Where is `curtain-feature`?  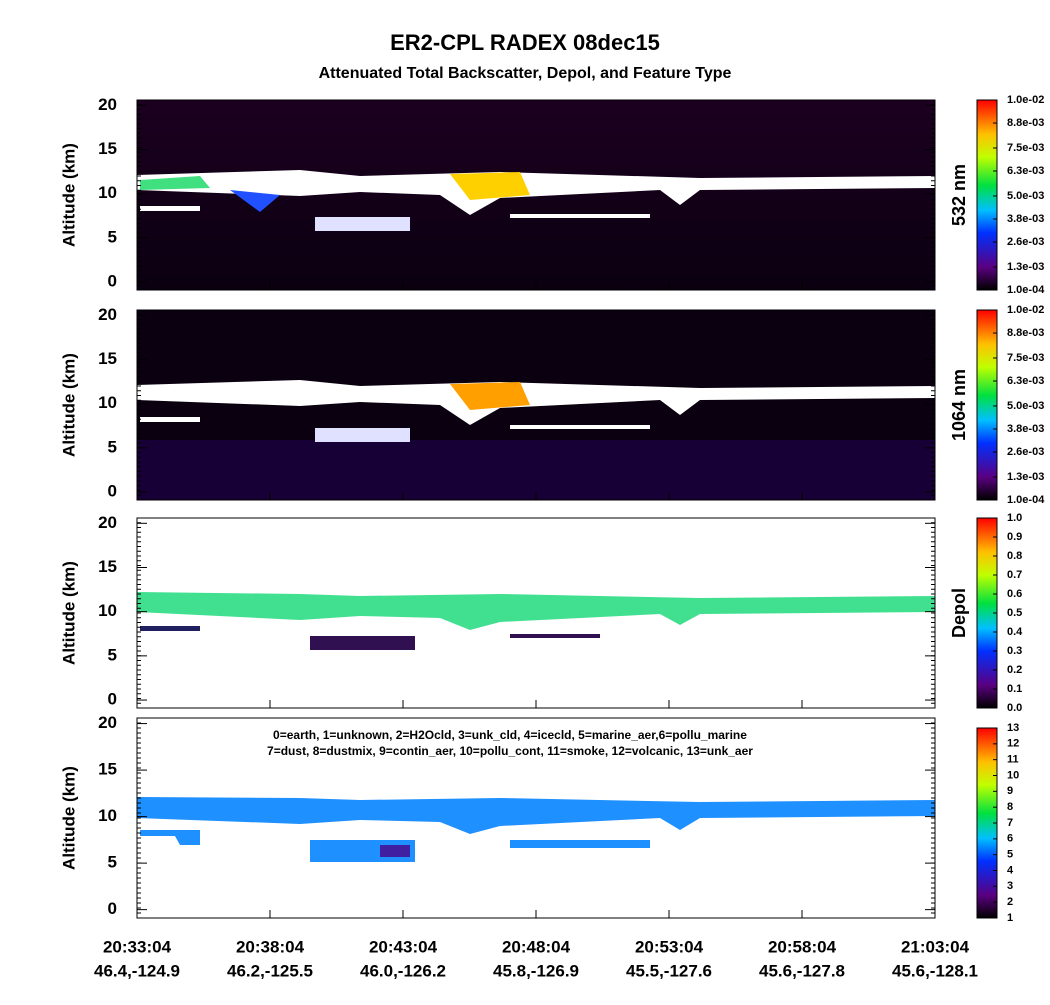 curtain-feature is located at coordinates (536, 829).